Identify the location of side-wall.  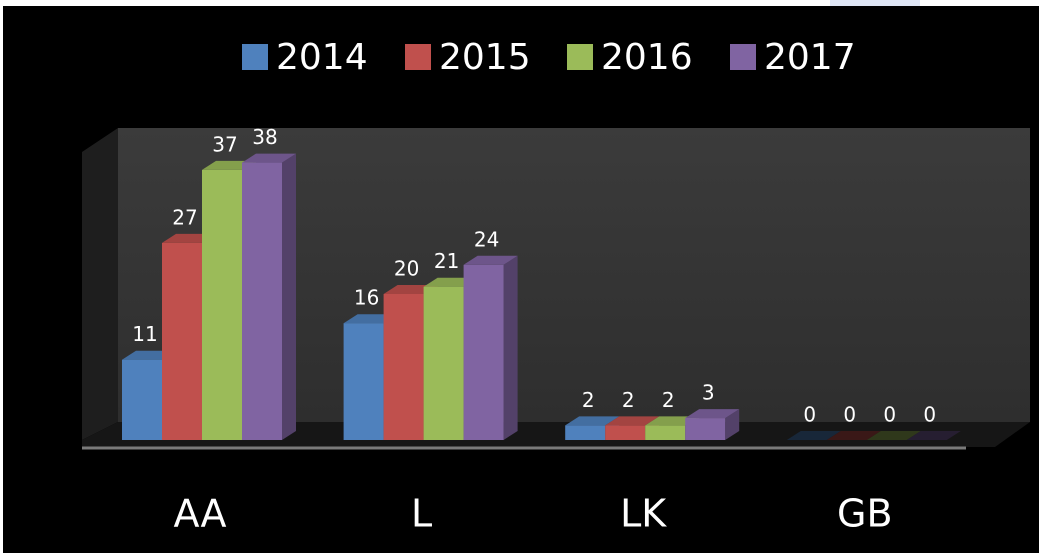
(100, 284).